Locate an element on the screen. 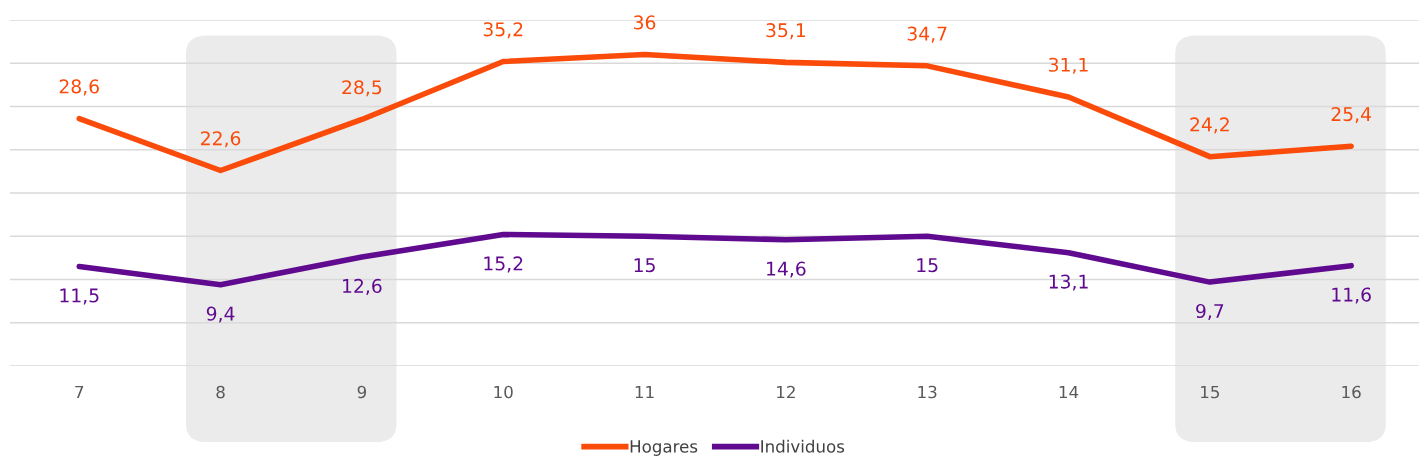  data-label: 13,1 is located at coordinates (1068, 282).